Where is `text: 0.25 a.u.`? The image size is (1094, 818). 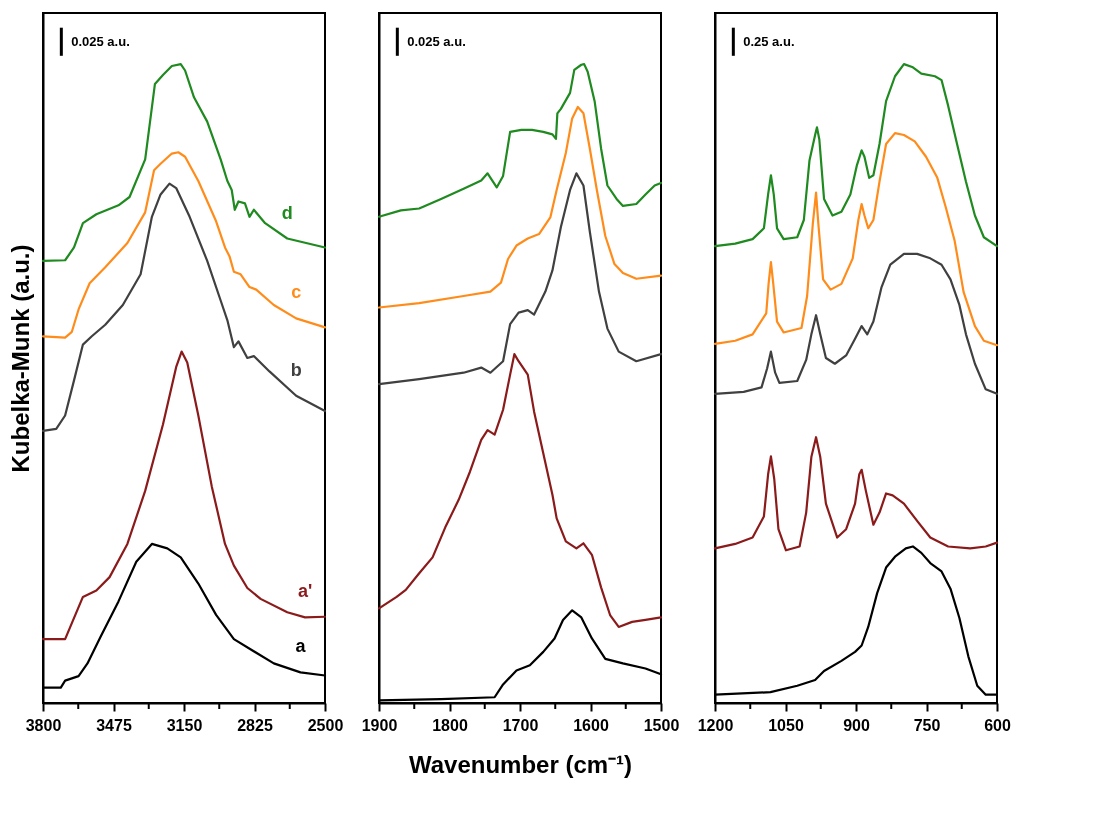 text: 0.25 a.u. is located at coordinates (769, 41).